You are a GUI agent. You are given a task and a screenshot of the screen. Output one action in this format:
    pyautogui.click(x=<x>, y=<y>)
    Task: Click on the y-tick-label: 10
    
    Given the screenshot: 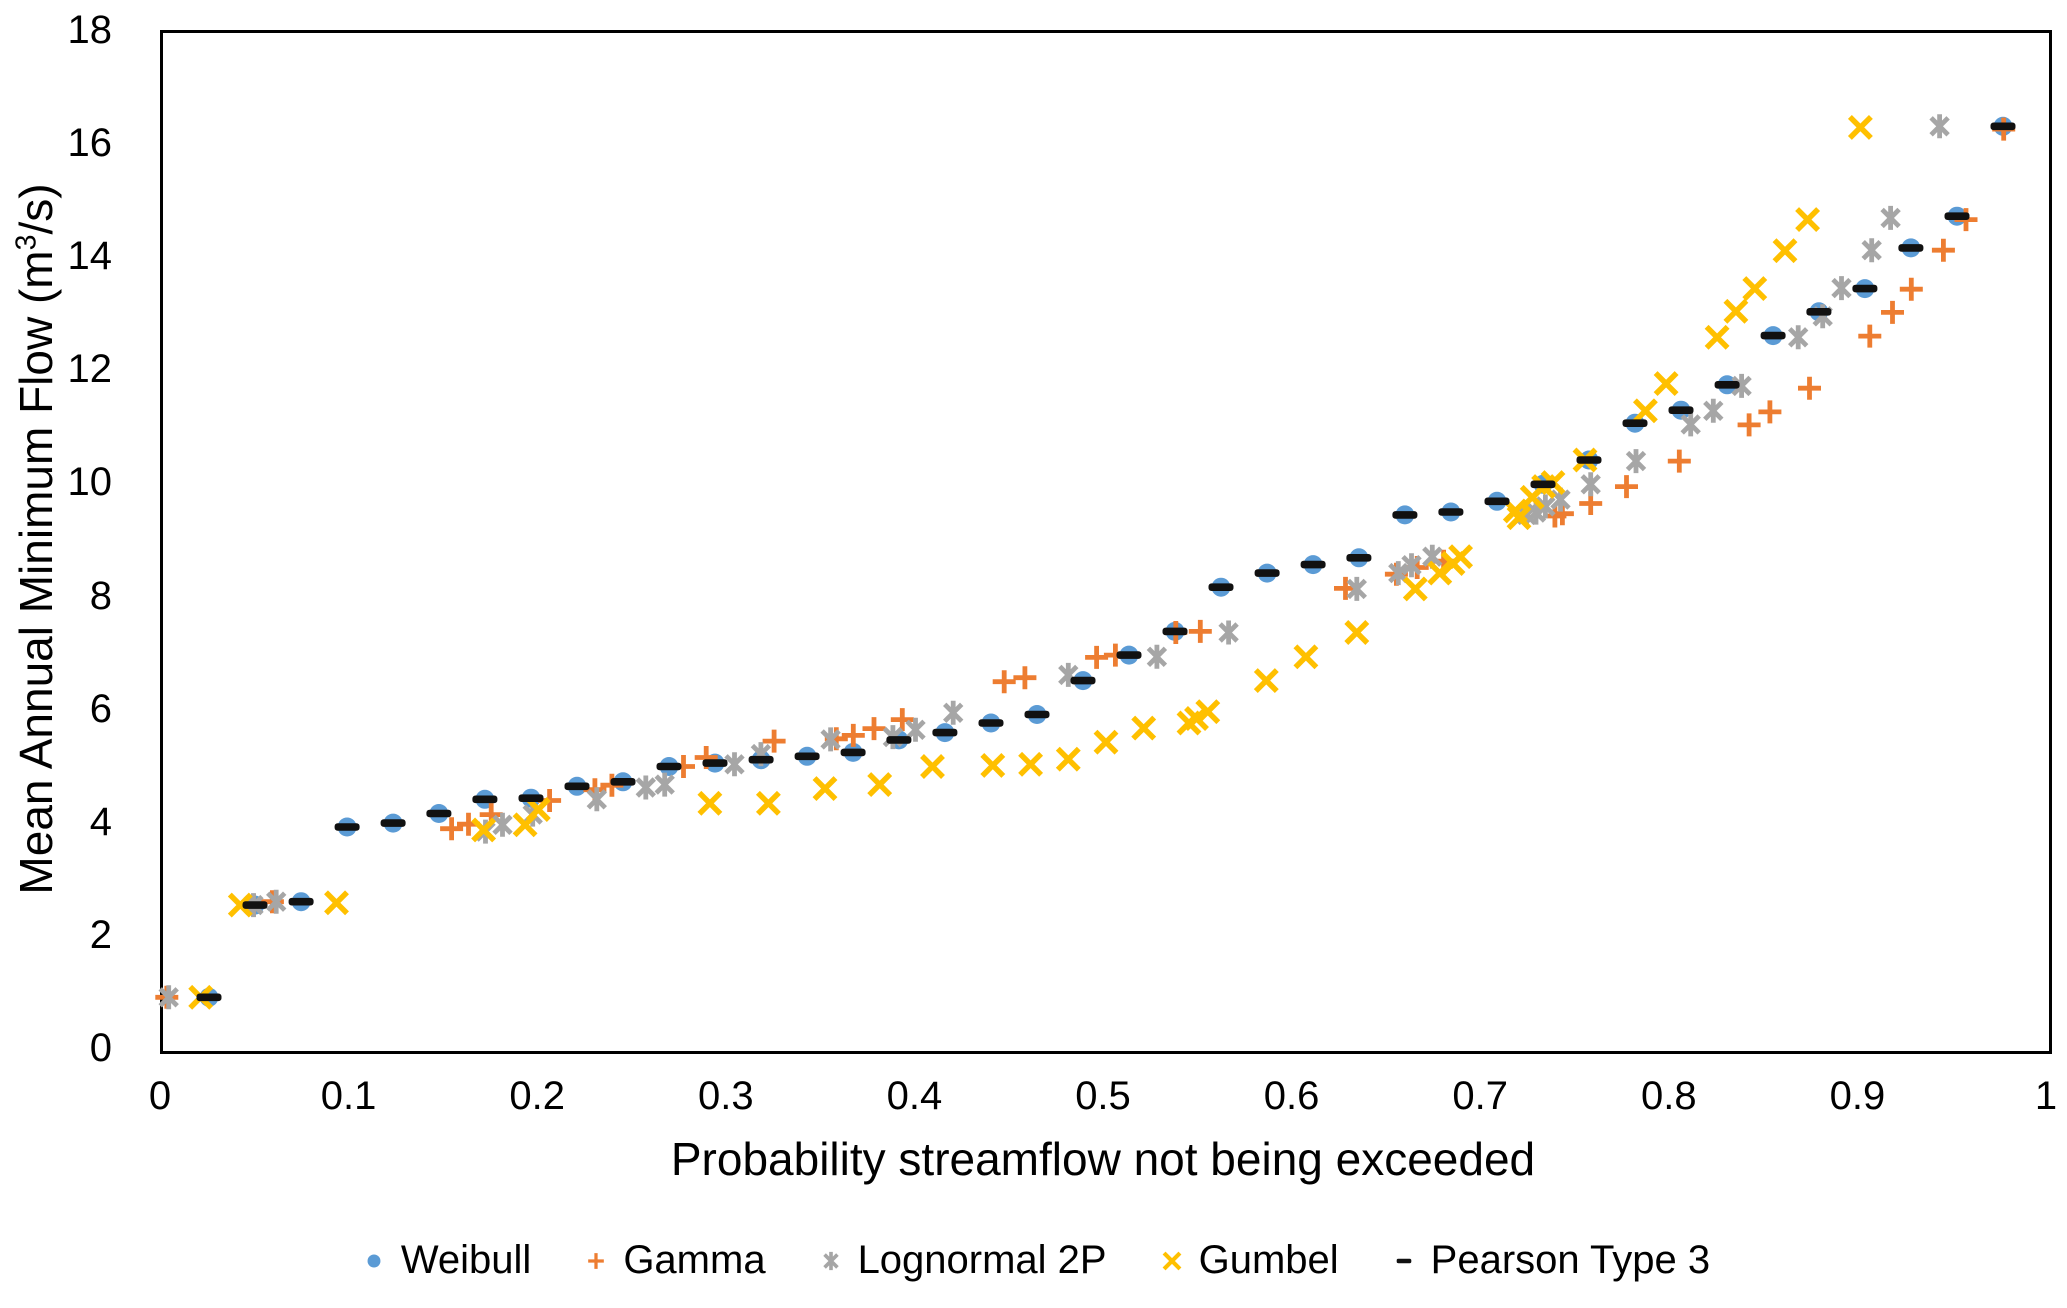 What is the action you would take?
    pyautogui.click(x=90, y=482)
    